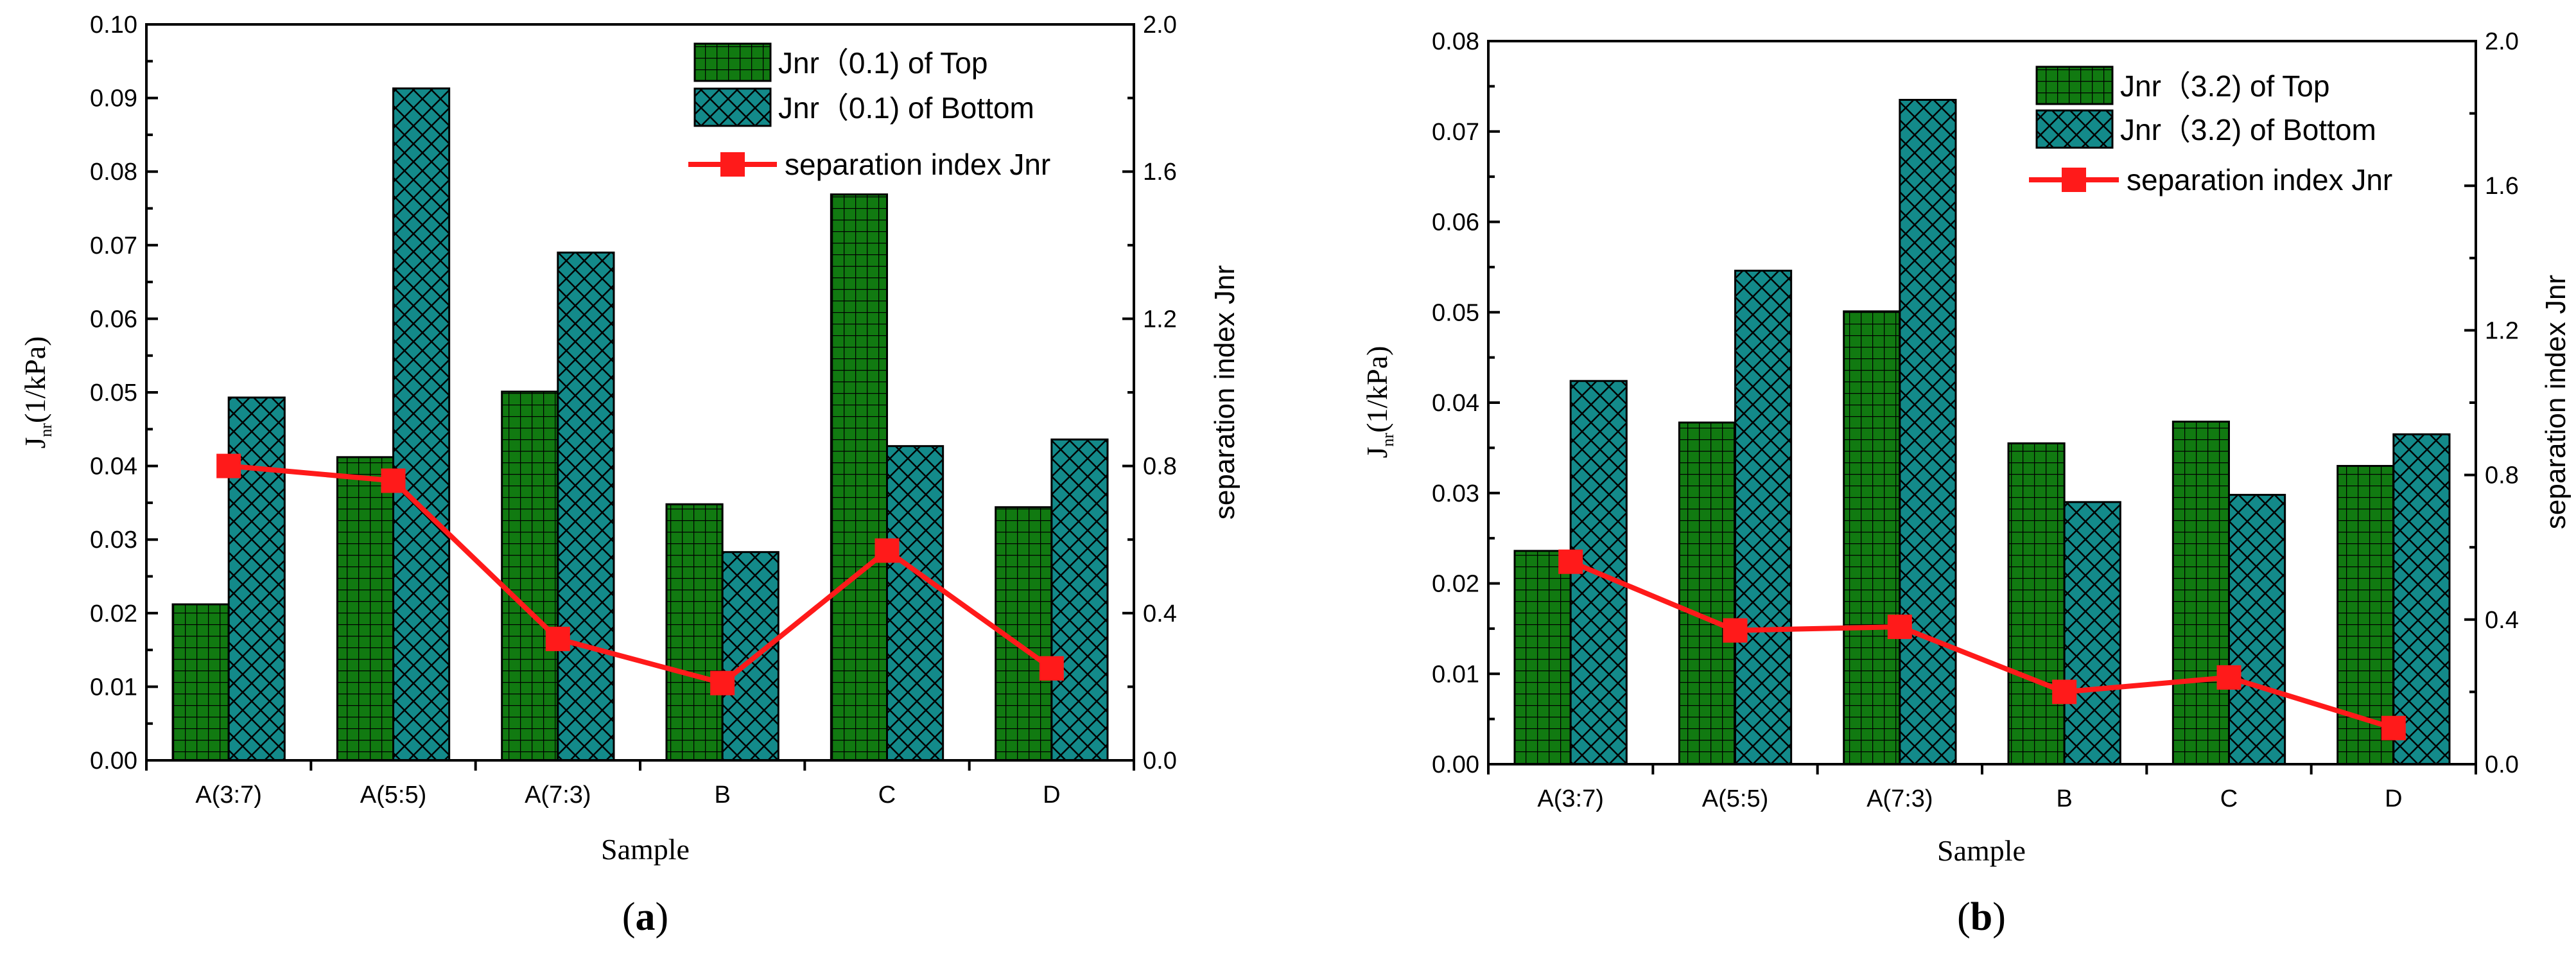 This screenshot has width=2576, height=953. I want to click on panel-a-x-axis-title: Sample, so click(645, 850).